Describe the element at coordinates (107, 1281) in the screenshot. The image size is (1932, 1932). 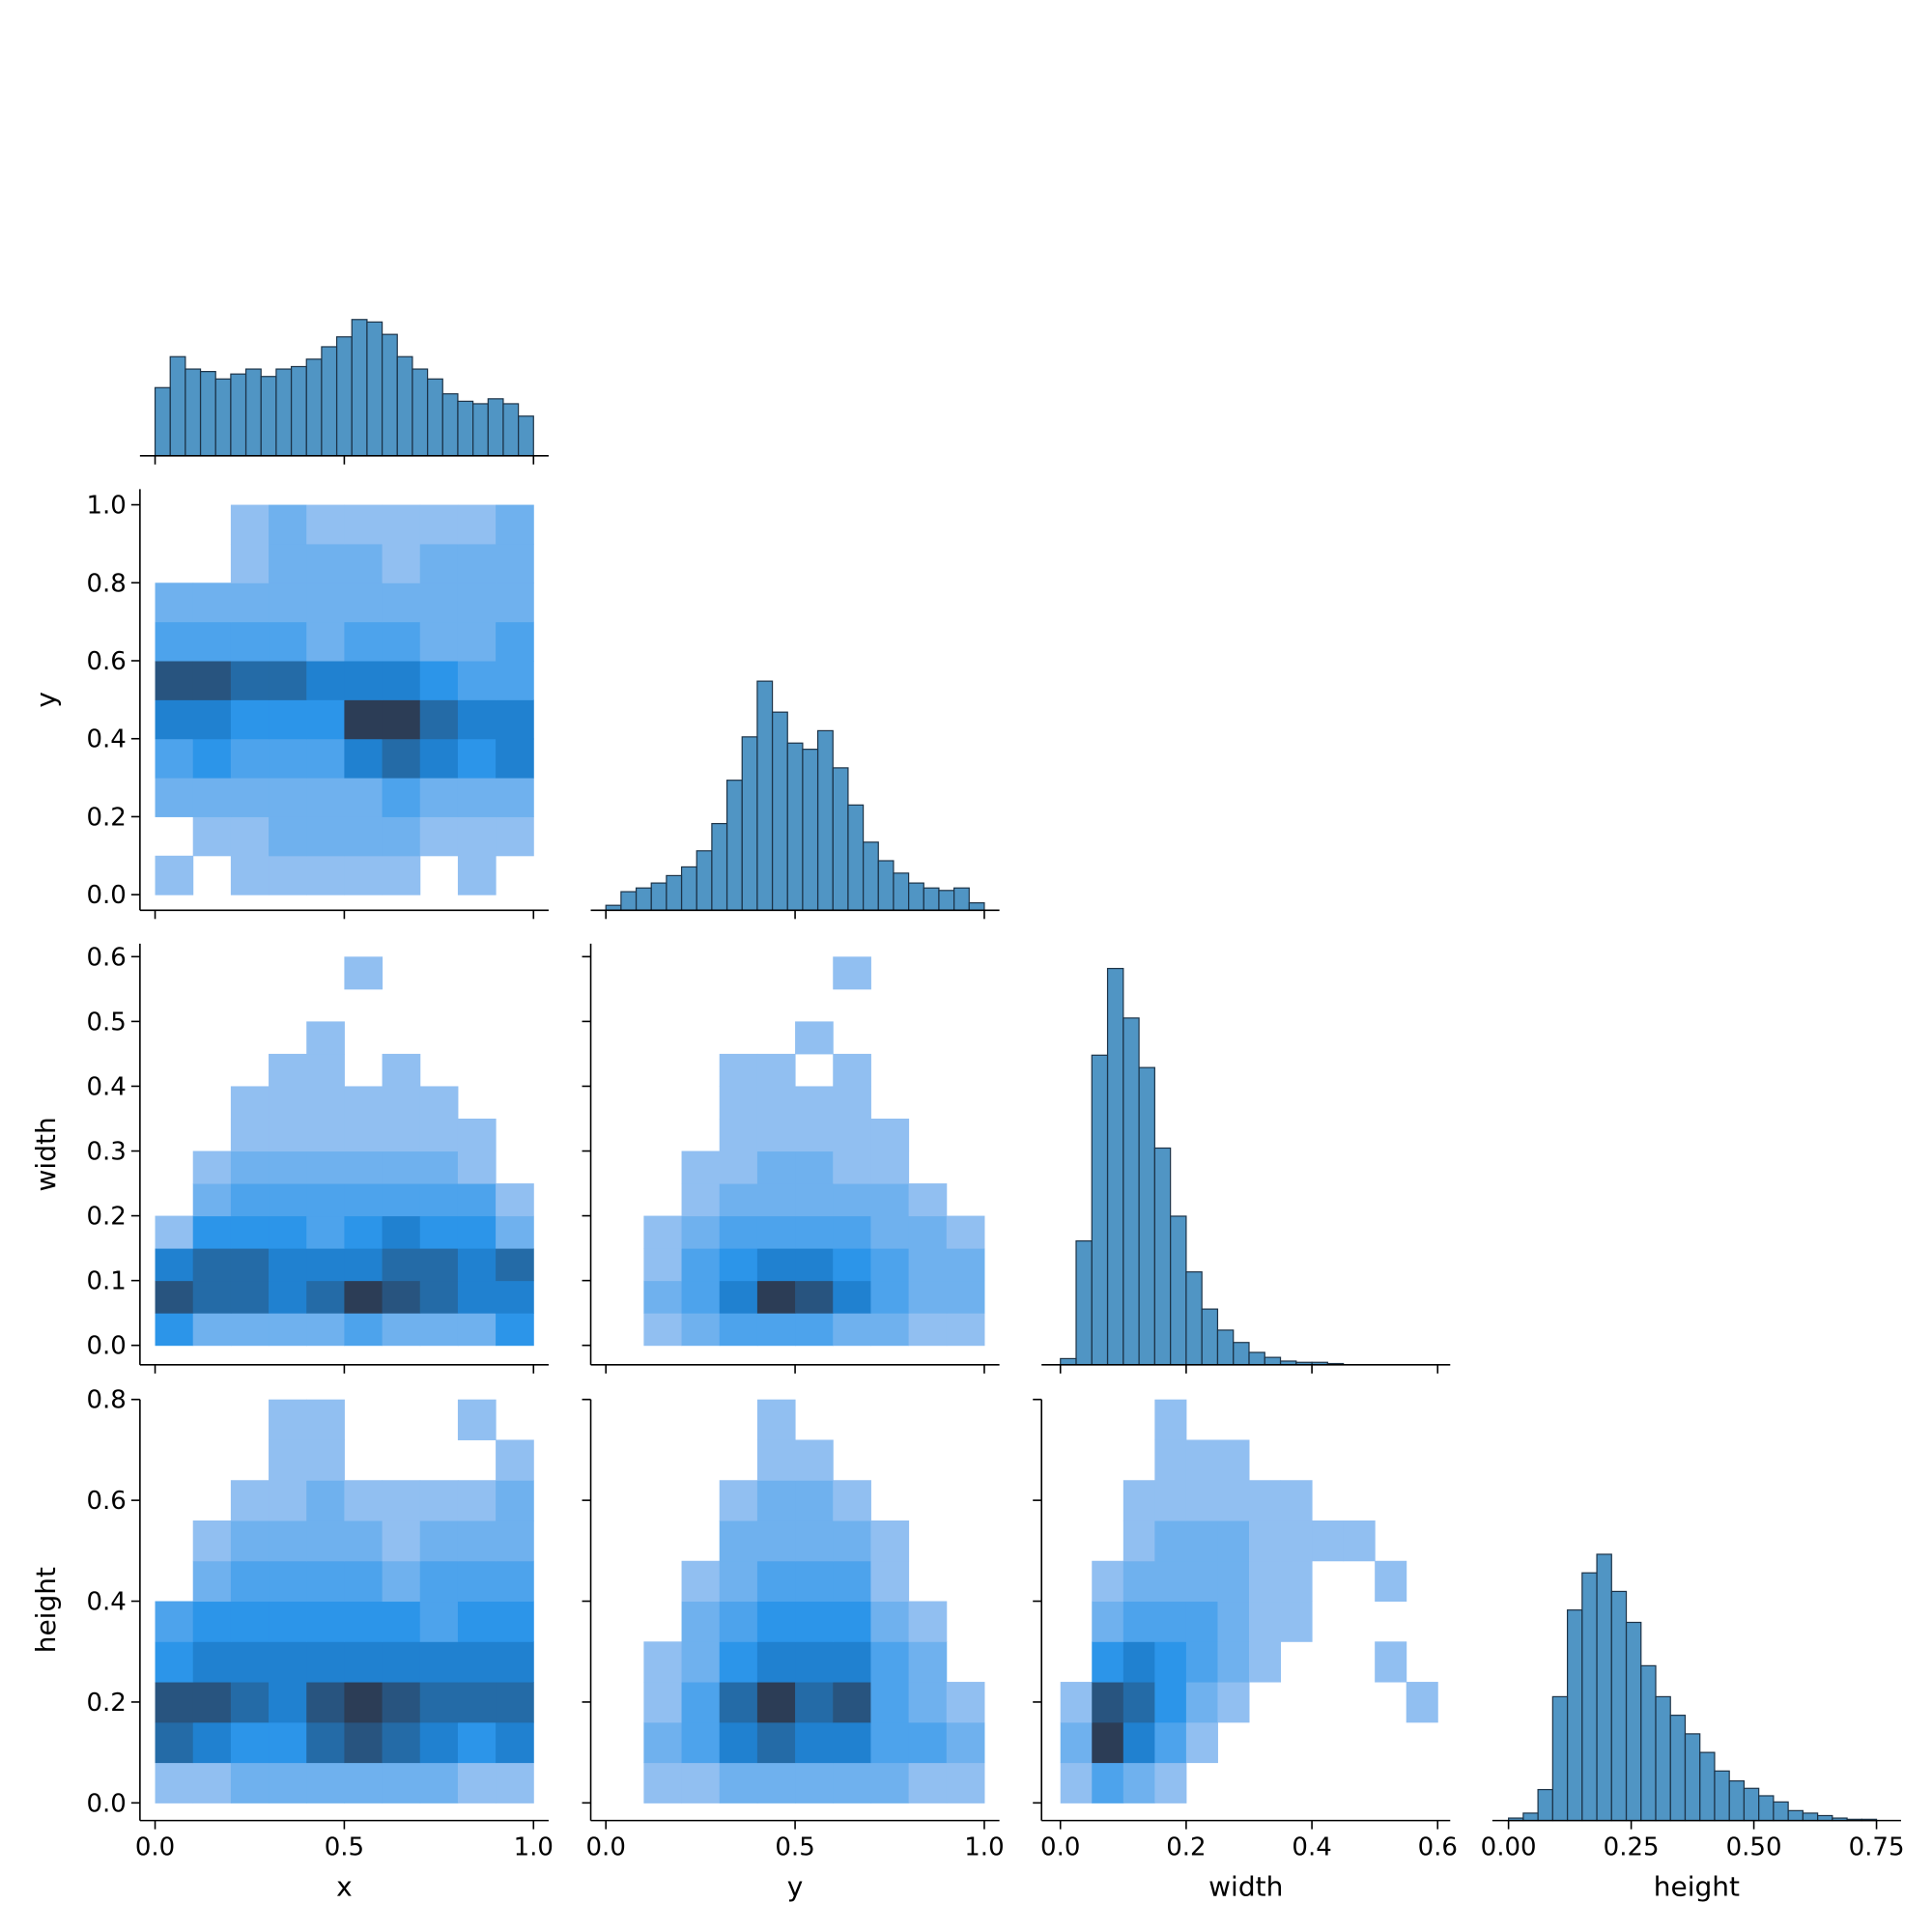
I see `y-tick-label: 0.1` at that location.